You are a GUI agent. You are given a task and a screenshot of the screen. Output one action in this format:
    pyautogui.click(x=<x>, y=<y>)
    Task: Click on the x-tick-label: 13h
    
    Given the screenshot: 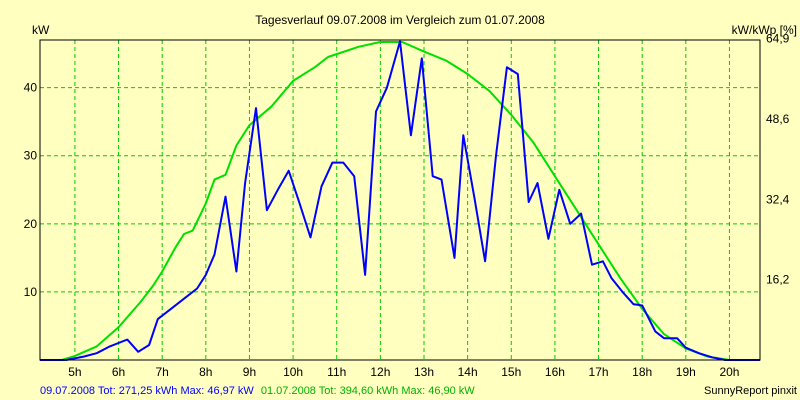 What is the action you would take?
    pyautogui.click(x=424, y=372)
    